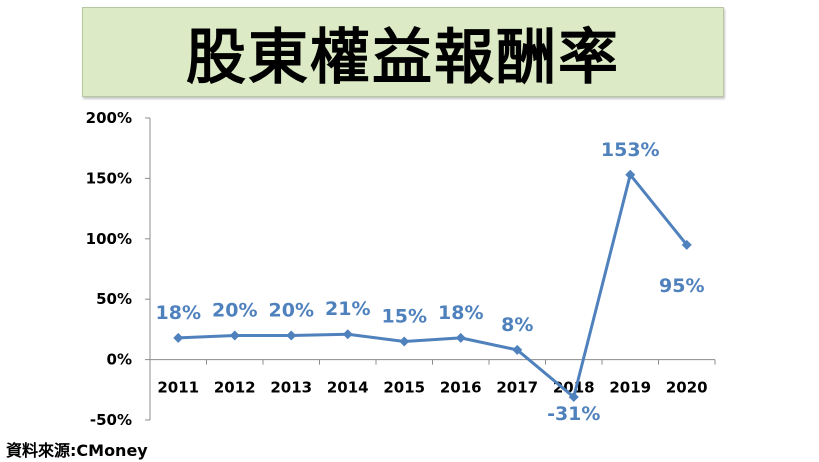 The height and width of the screenshot is (462, 819). Describe the element at coordinates (178, 388) in the screenshot. I see `x-tick-label: 2011` at that location.